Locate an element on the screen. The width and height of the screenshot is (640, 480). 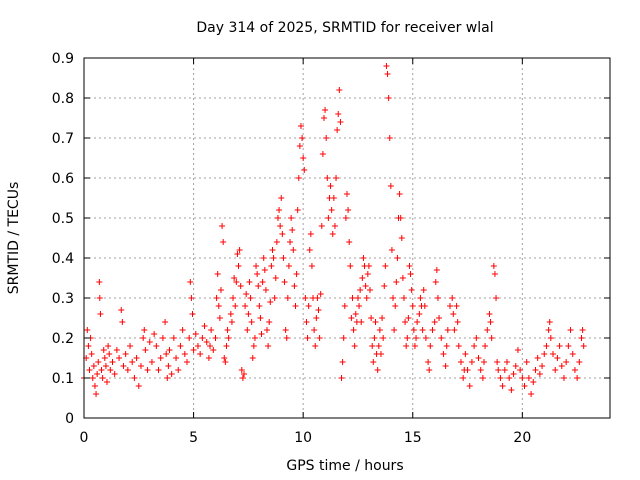
y-tick-label: 0.5 is located at coordinates (63, 219).